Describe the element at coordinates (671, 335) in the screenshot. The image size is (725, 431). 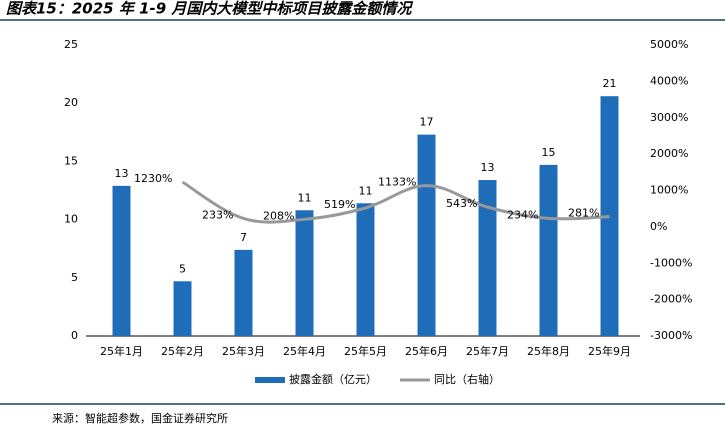
I see `y2-tick-label: -3000%` at that location.